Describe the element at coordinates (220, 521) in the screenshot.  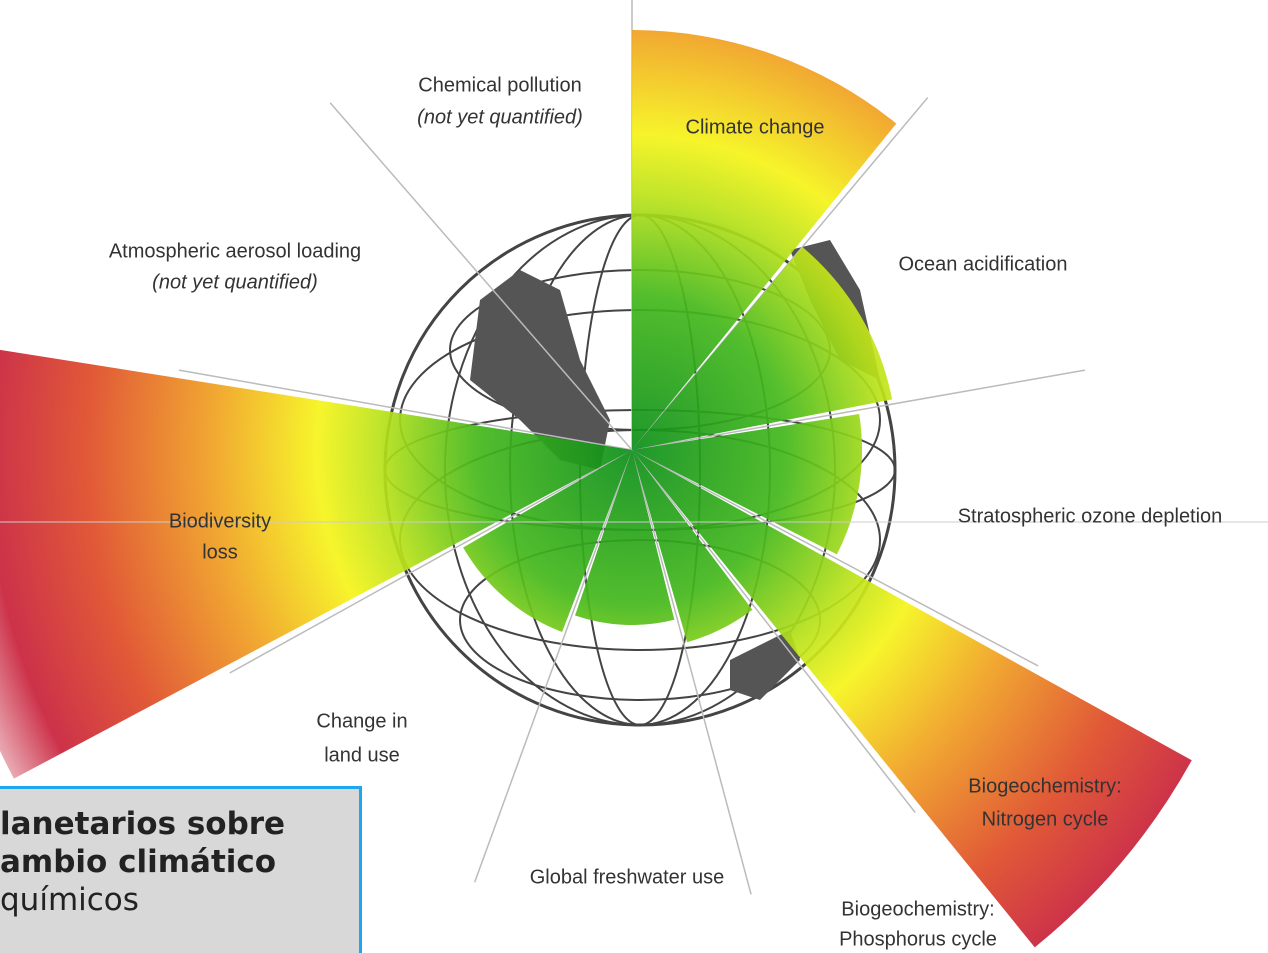
I see `label: Biodiversity` at that location.